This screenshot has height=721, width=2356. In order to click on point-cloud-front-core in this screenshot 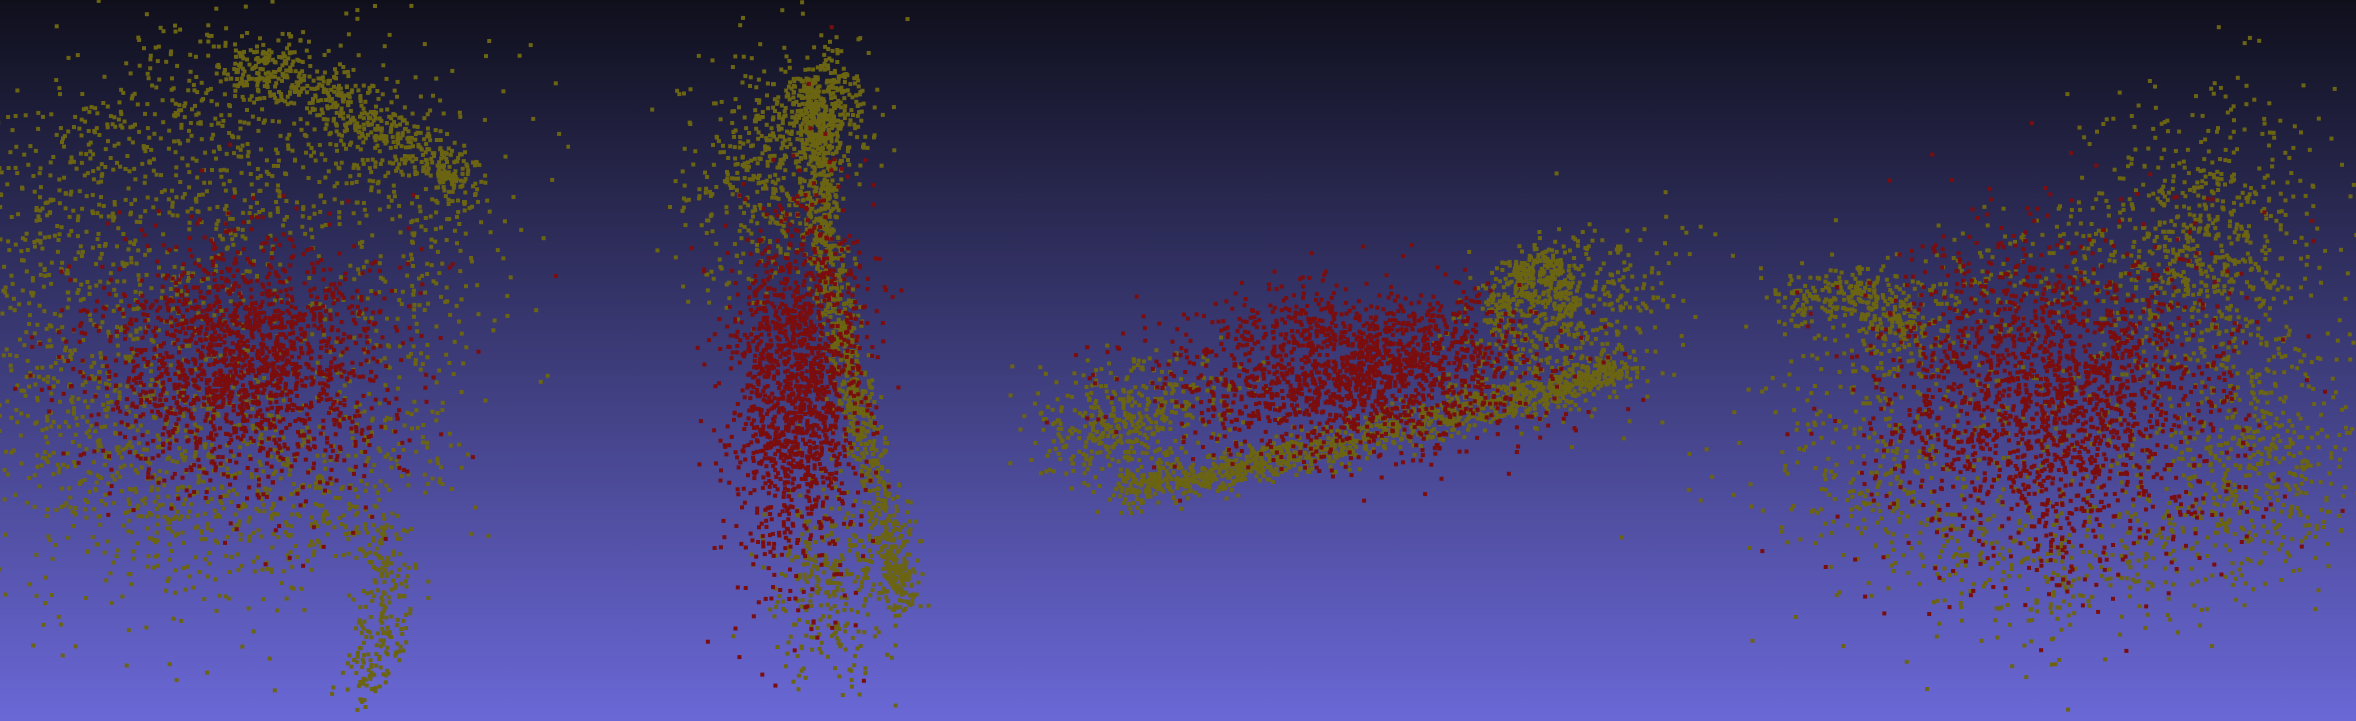, I will do `click(285, 355)`.